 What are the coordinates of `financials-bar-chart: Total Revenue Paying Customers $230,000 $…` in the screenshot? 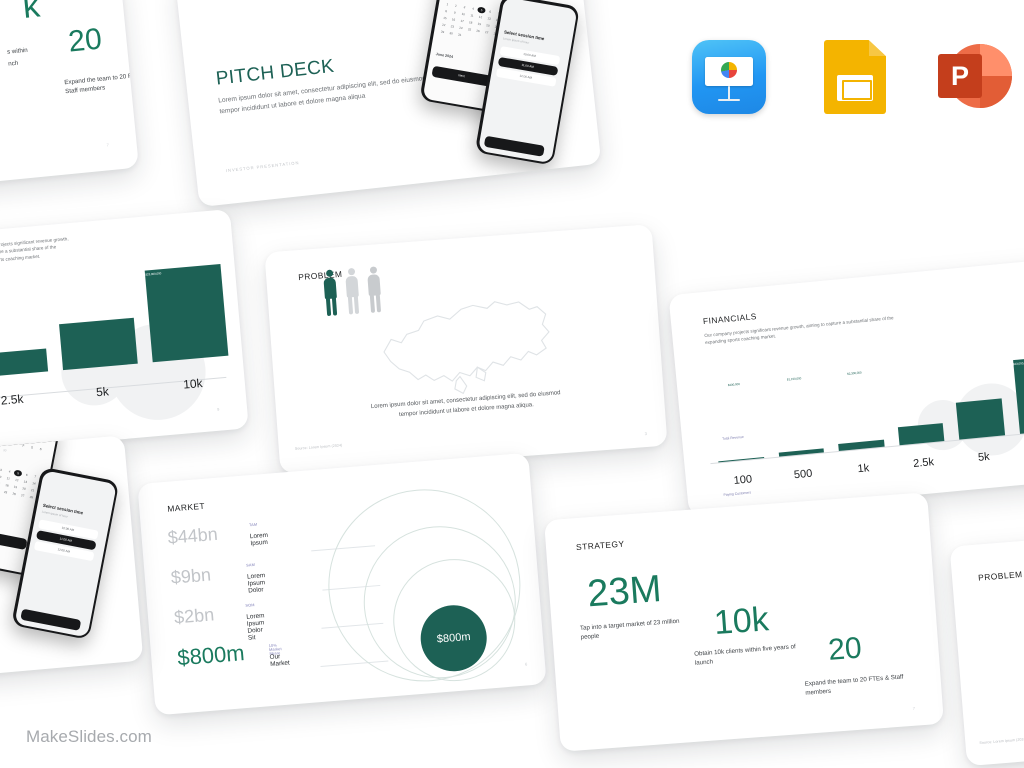 It's located at (863, 427).